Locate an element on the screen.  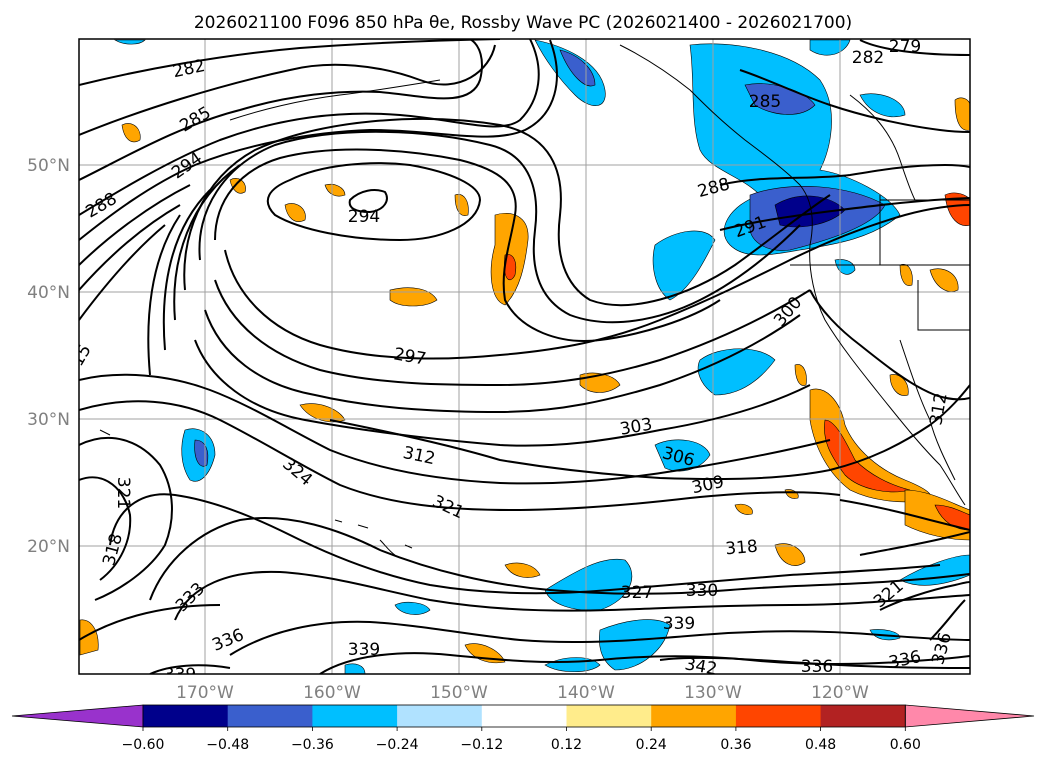
contour-label: 318 is located at coordinates (742, 548).